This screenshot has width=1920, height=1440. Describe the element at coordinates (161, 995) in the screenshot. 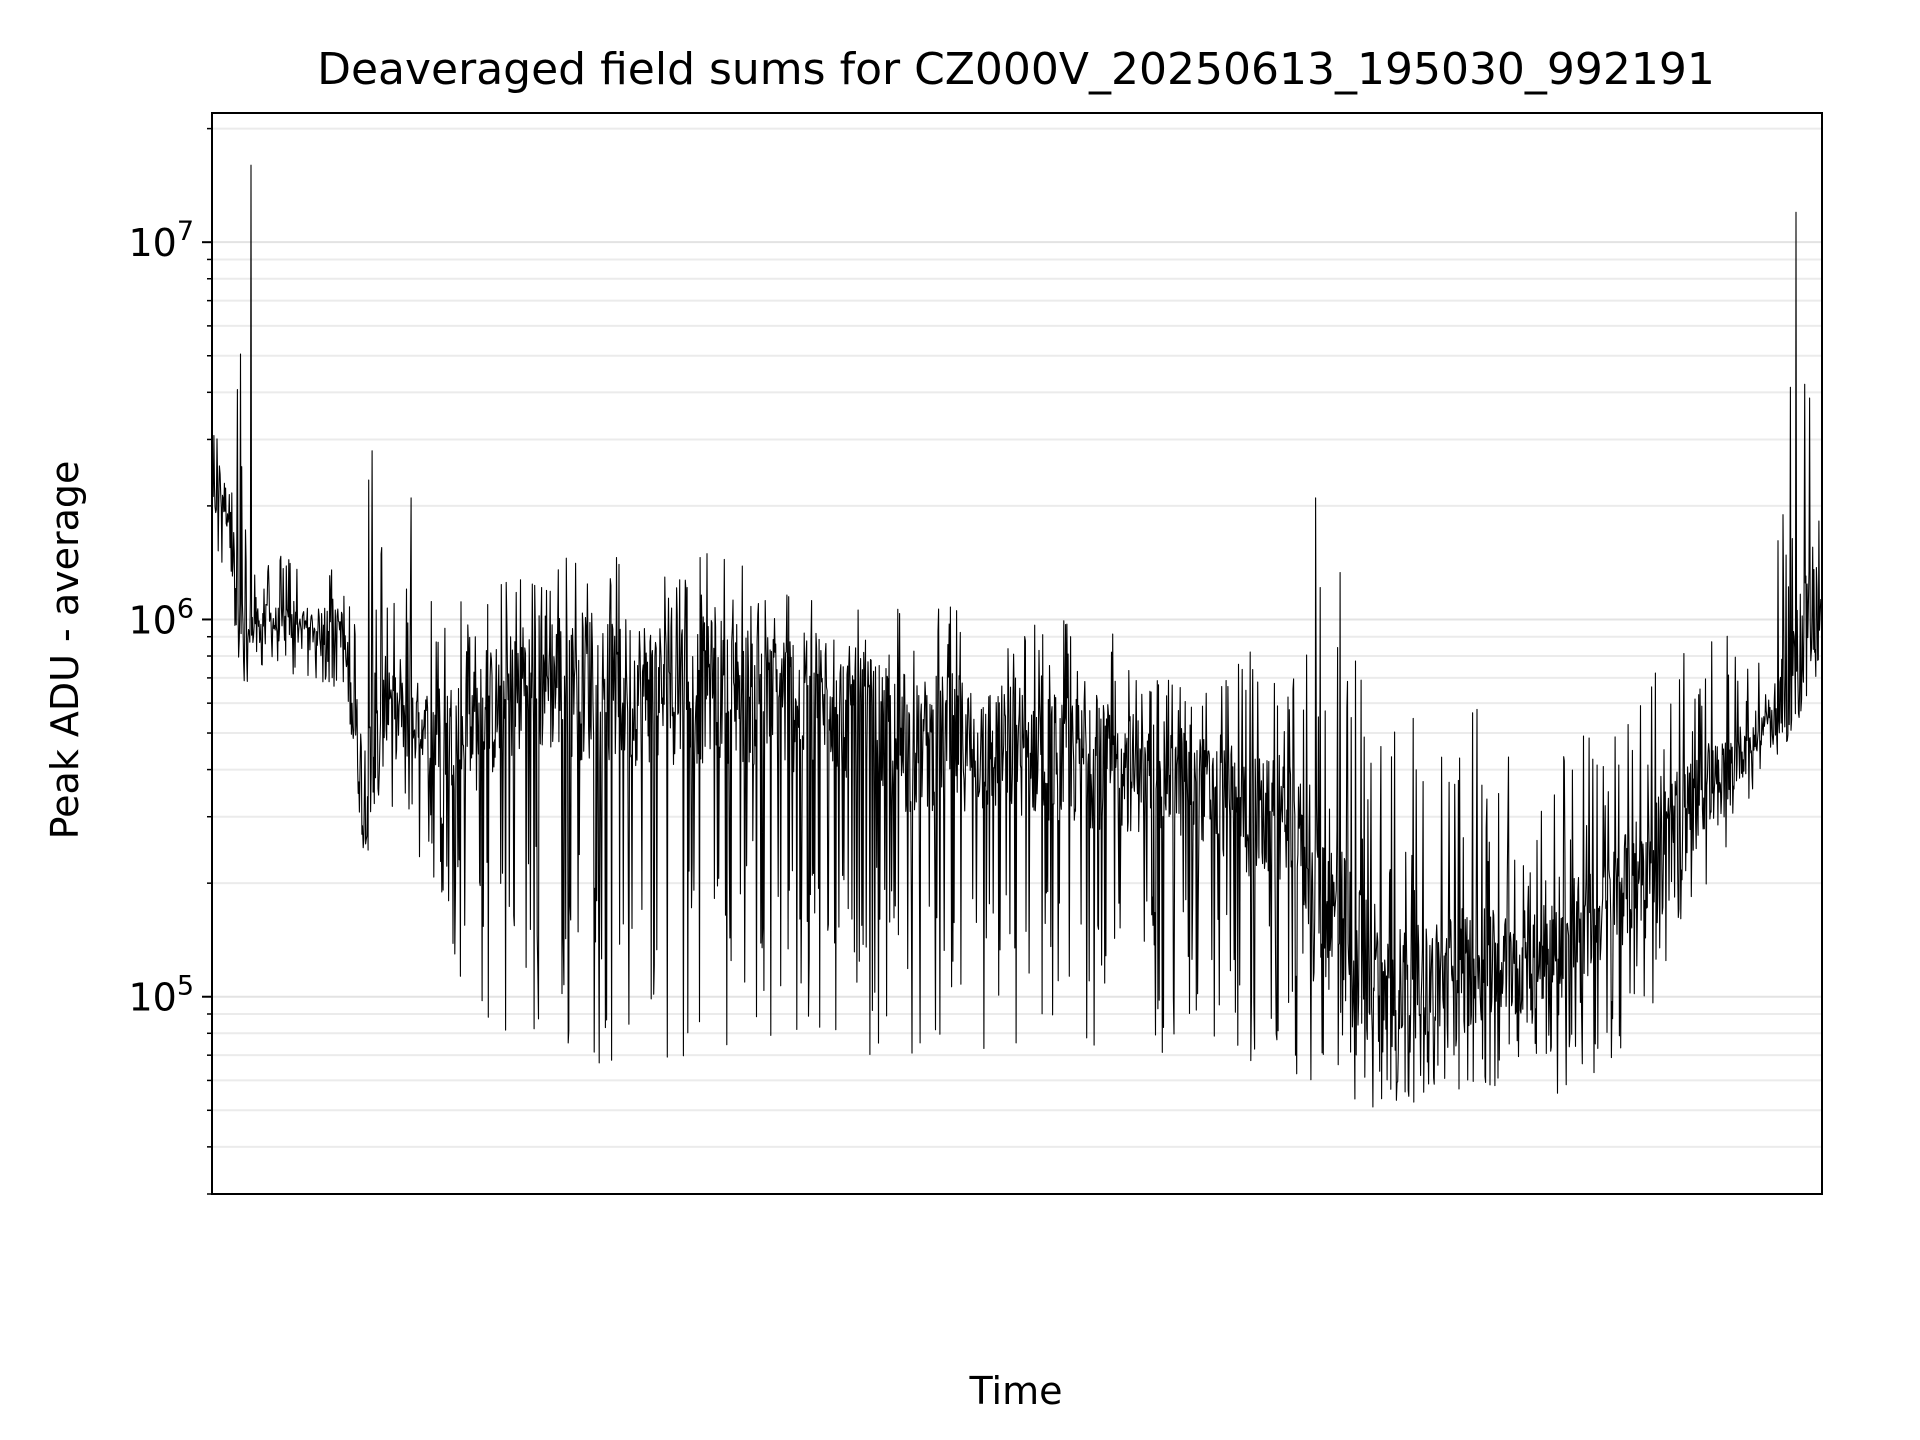

I see `y-tick-label: 105` at that location.